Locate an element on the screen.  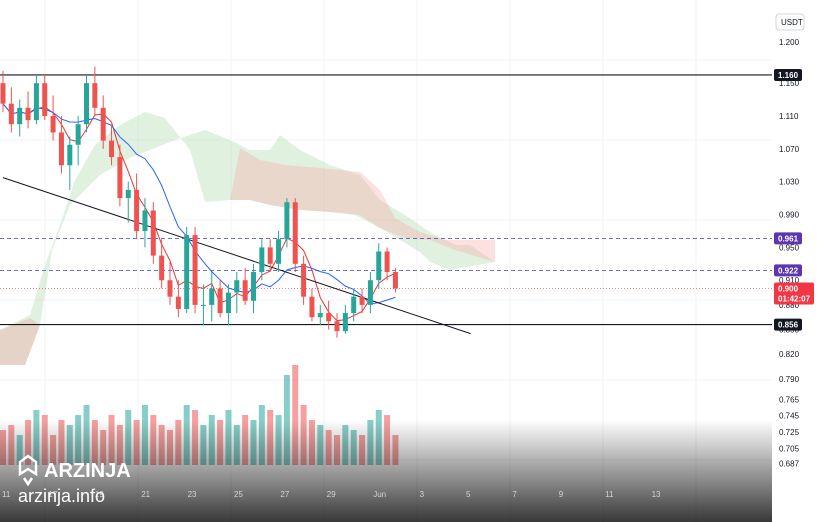
price-tick-label: 0.725 is located at coordinates (789, 432).